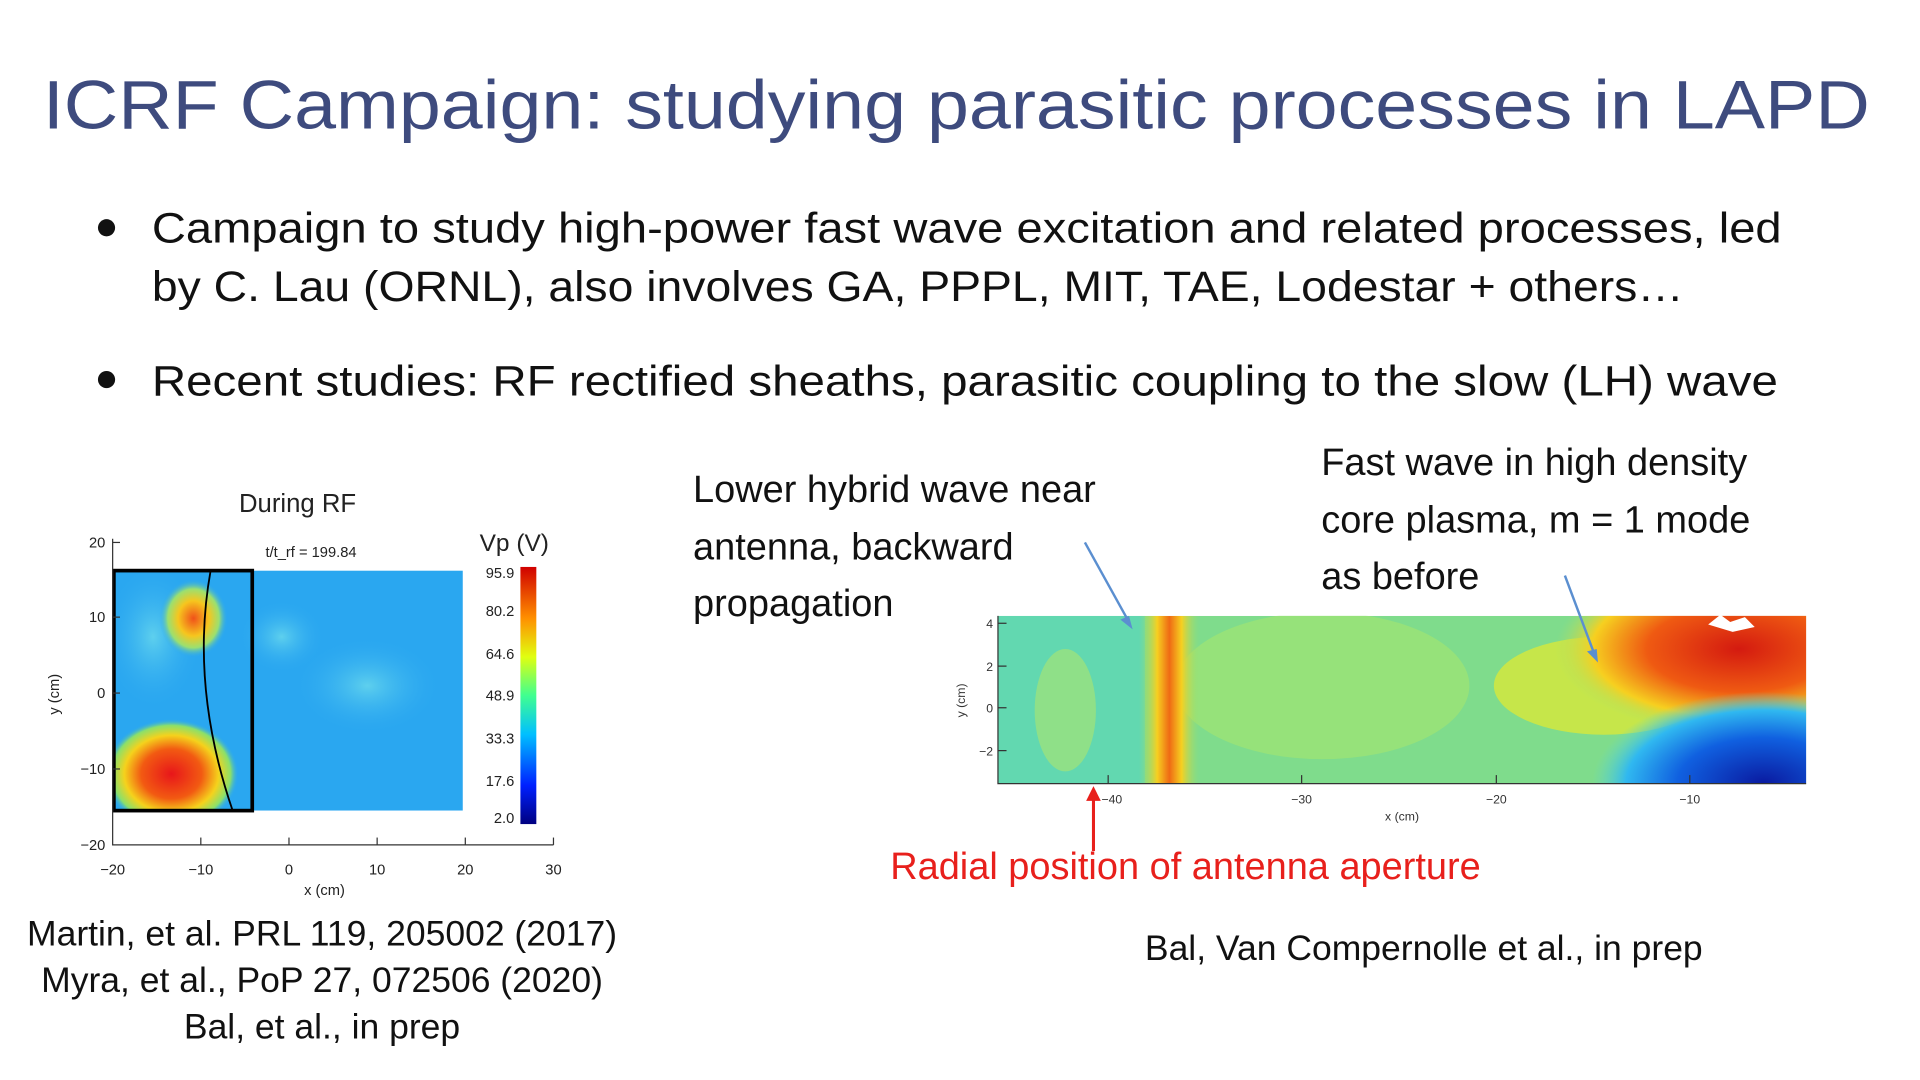 Image resolution: width=1920 pixels, height=1080 pixels. I want to click on citation: Martin, et al. PRL 119, 205002 (2017), so click(322, 933).